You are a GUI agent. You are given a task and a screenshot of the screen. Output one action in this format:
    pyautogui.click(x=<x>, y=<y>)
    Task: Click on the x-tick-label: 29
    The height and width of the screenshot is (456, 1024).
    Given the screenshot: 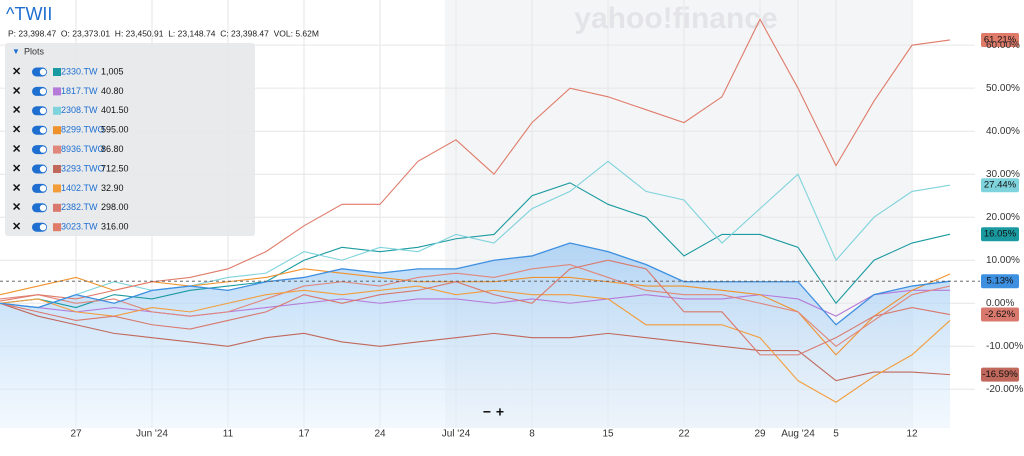 What is the action you would take?
    pyautogui.click(x=760, y=434)
    